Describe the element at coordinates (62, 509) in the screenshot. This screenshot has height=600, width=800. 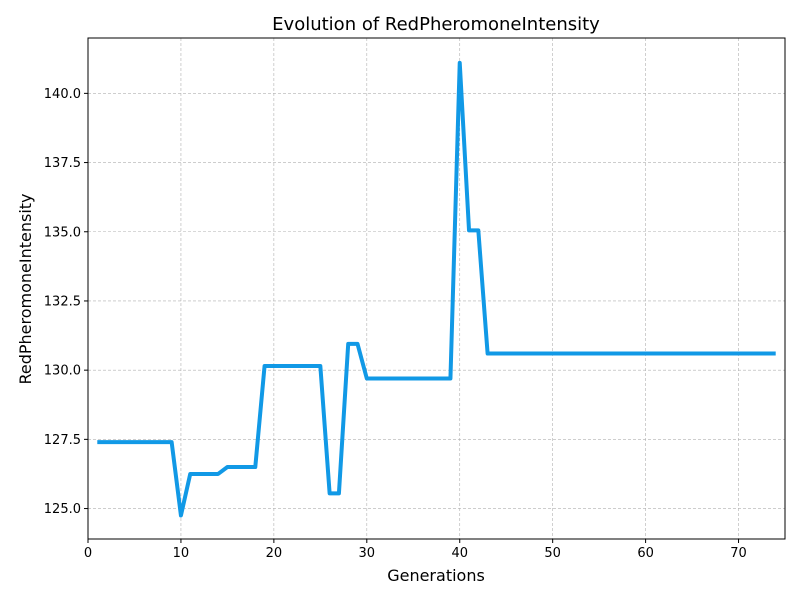
I see `y-tick-label: 125.0` at that location.